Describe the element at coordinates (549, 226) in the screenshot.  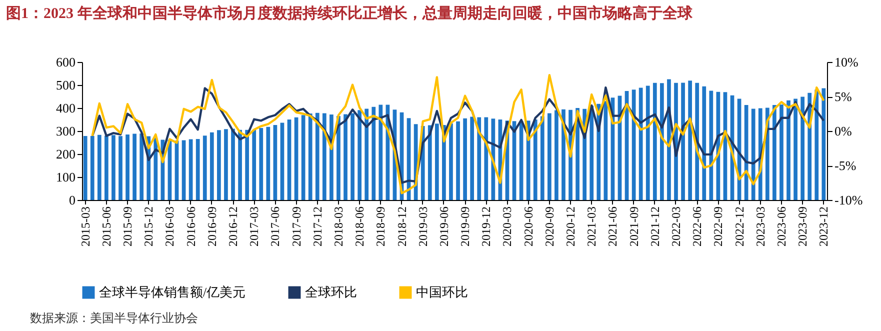
I see `x-tick-label: 2020-09` at that location.